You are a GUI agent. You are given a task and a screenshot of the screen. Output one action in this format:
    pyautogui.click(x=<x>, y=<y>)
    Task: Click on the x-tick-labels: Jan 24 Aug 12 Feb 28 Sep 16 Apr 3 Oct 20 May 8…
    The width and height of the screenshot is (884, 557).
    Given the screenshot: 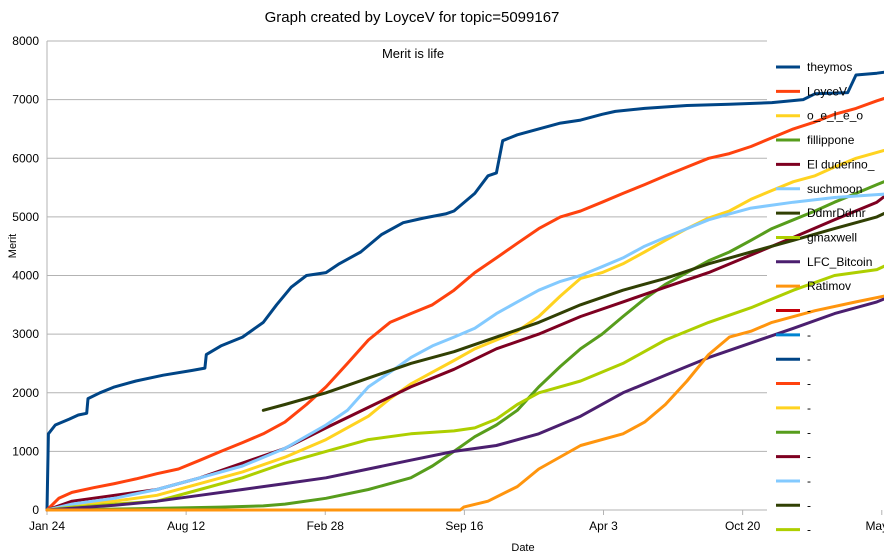 What is the action you would take?
    pyautogui.click(x=456, y=526)
    